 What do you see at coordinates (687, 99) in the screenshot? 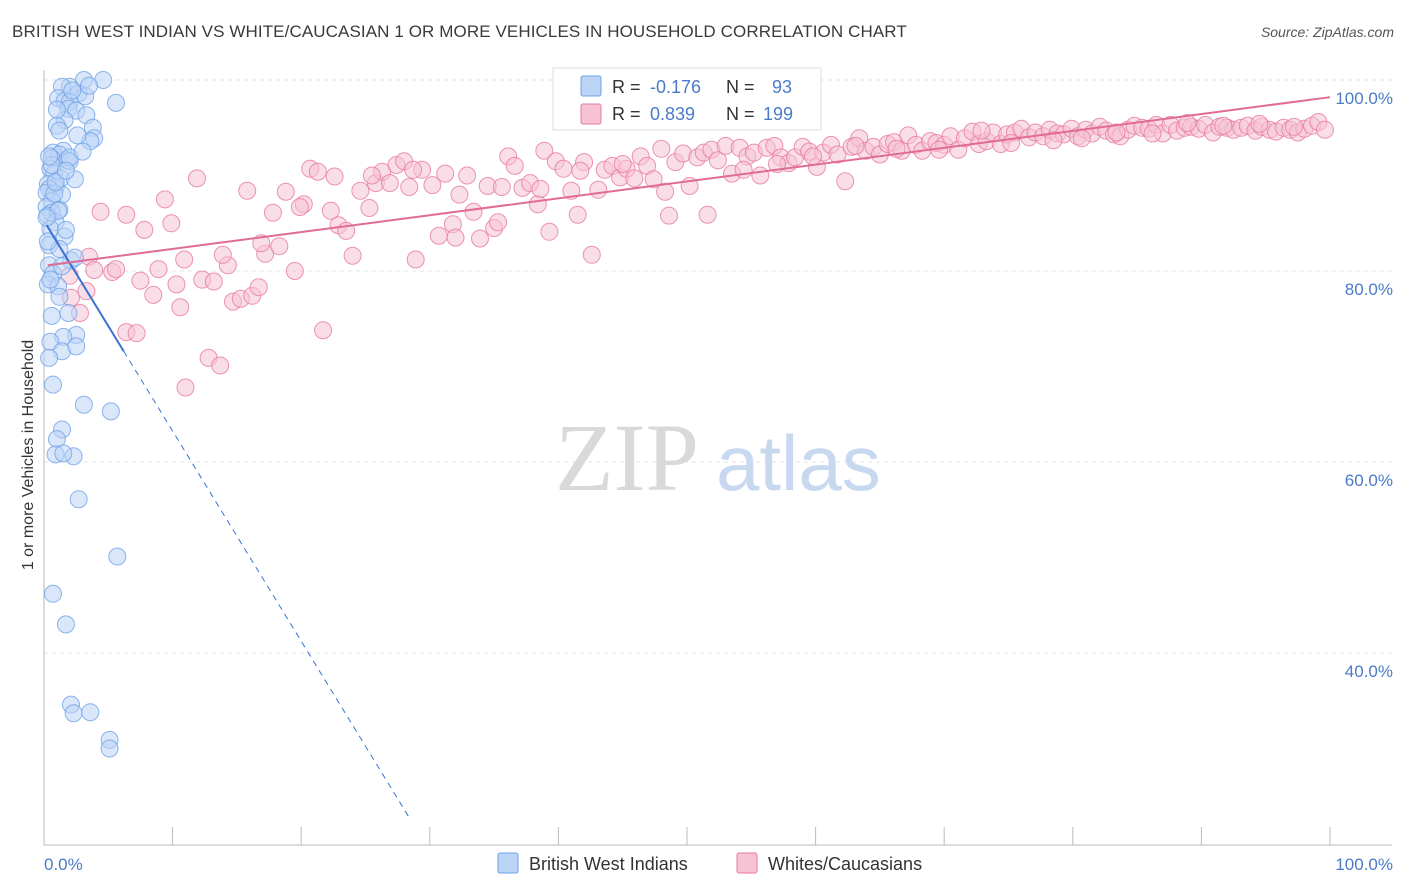
I see `legend: R = -0.176 N = 93 R = 0.839 N = 199` at bounding box center [687, 99].